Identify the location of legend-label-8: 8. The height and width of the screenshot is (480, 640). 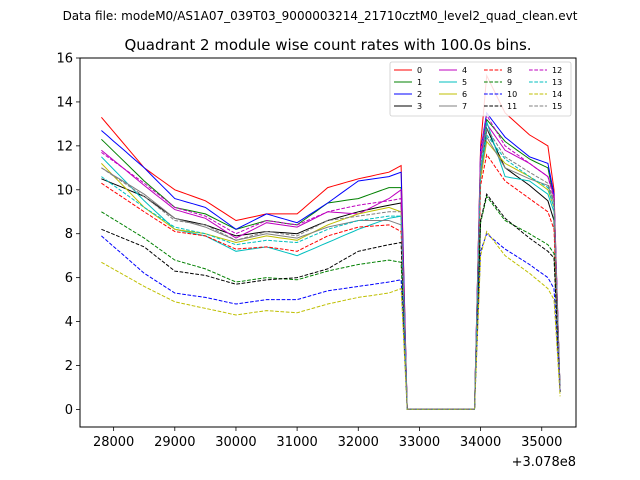
(509, 70).